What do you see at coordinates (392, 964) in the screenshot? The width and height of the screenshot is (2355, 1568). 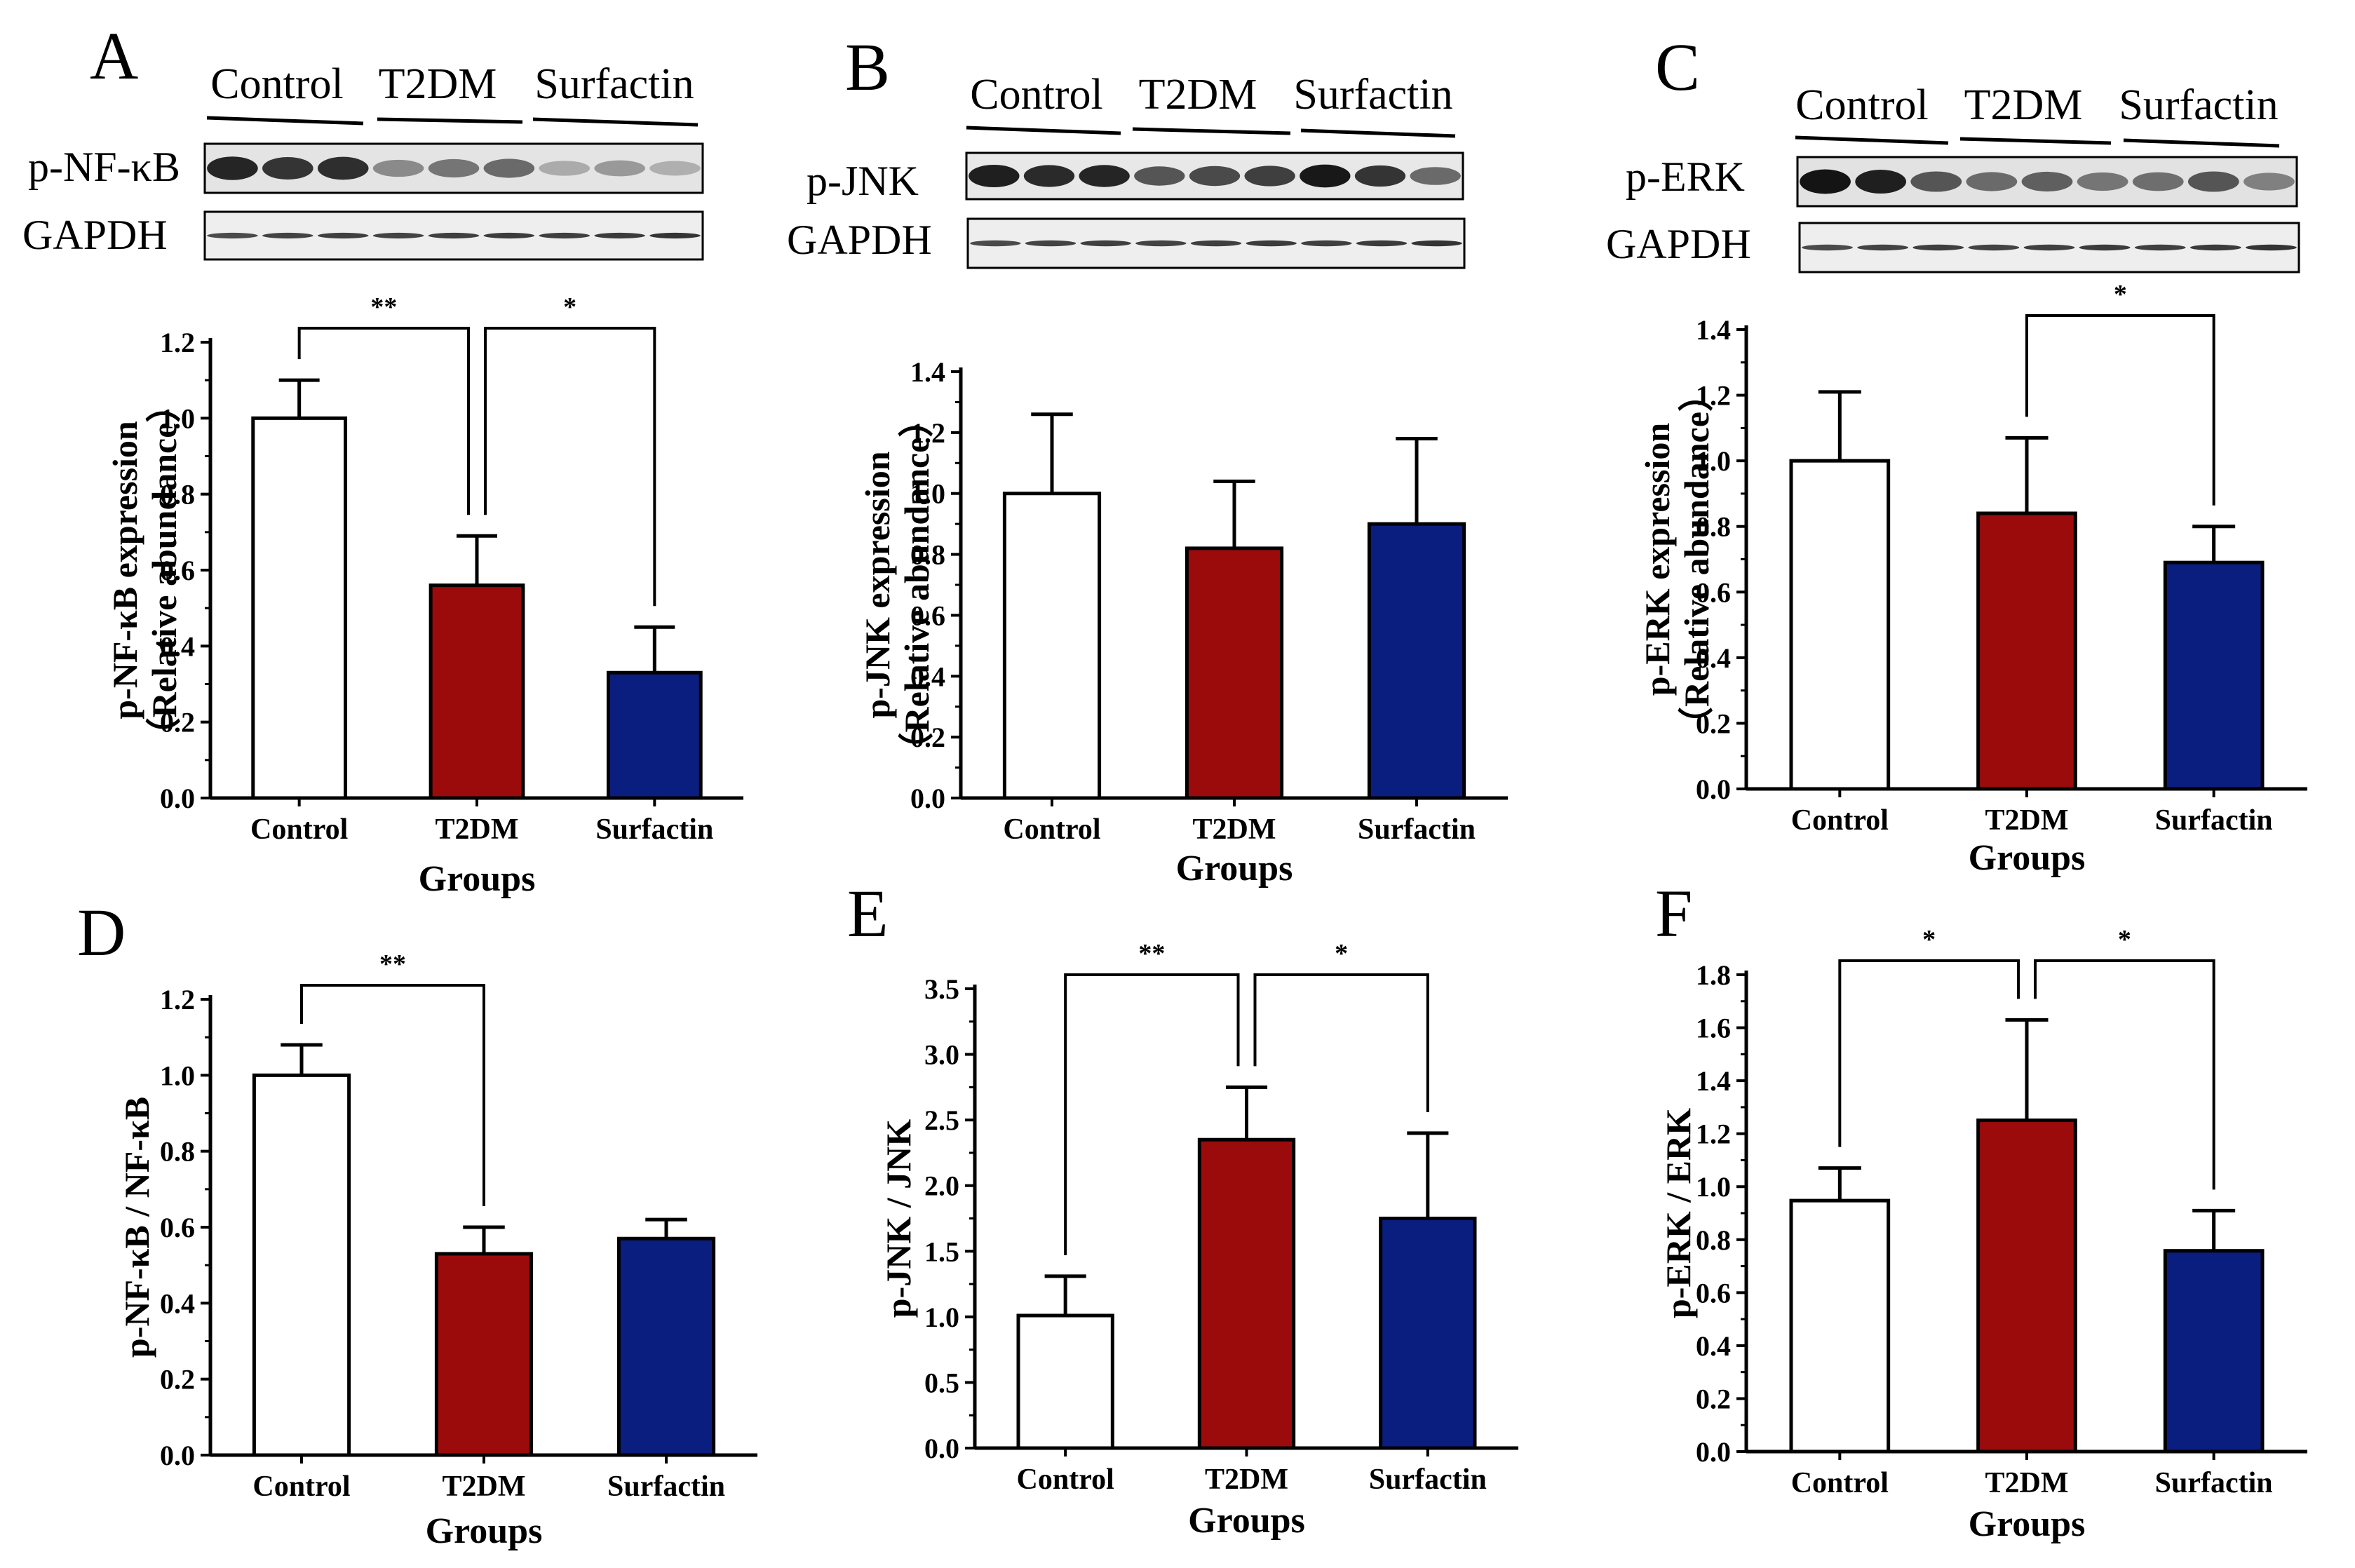 I see `chart-d-significance-label: **` at bounding box center [392, 964].